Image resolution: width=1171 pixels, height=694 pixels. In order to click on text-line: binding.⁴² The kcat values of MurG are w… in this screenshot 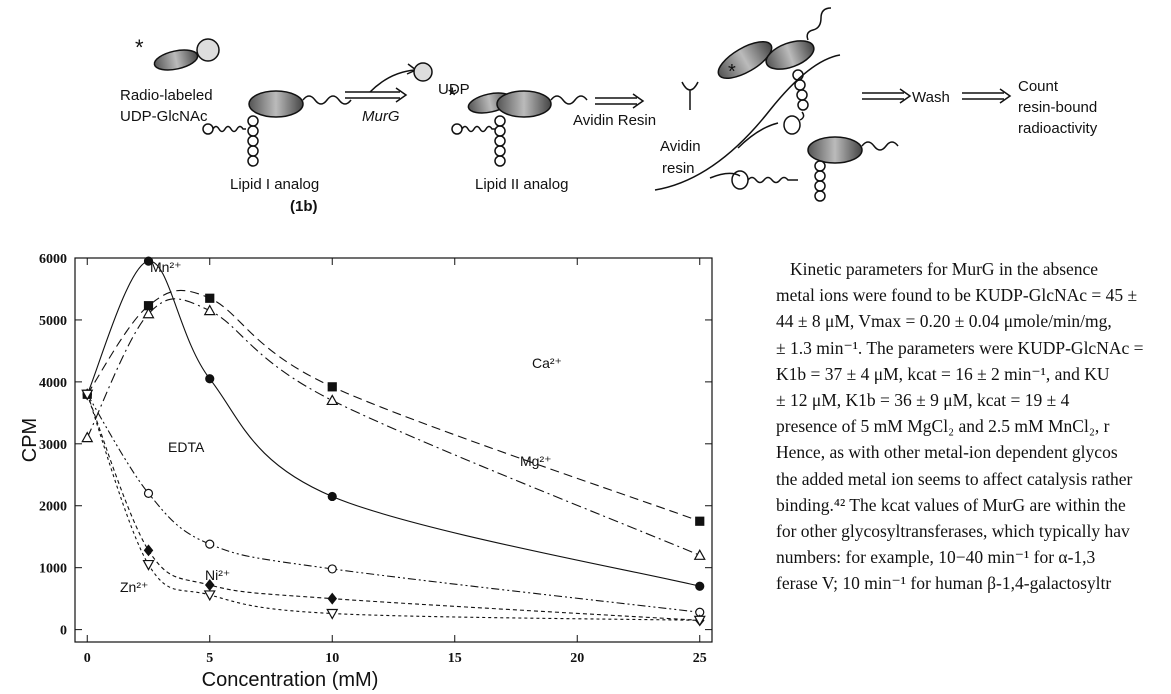, I will do `click(951, 504)`.